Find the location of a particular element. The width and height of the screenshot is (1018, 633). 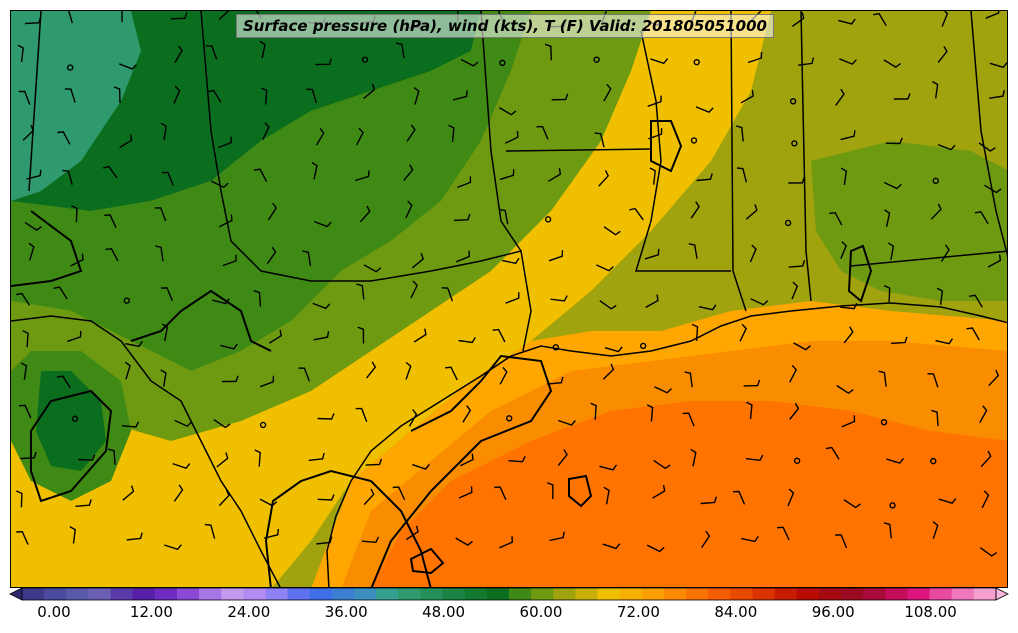

colorbar-tick-label: 96.00 is located at coordinates (833, 612).